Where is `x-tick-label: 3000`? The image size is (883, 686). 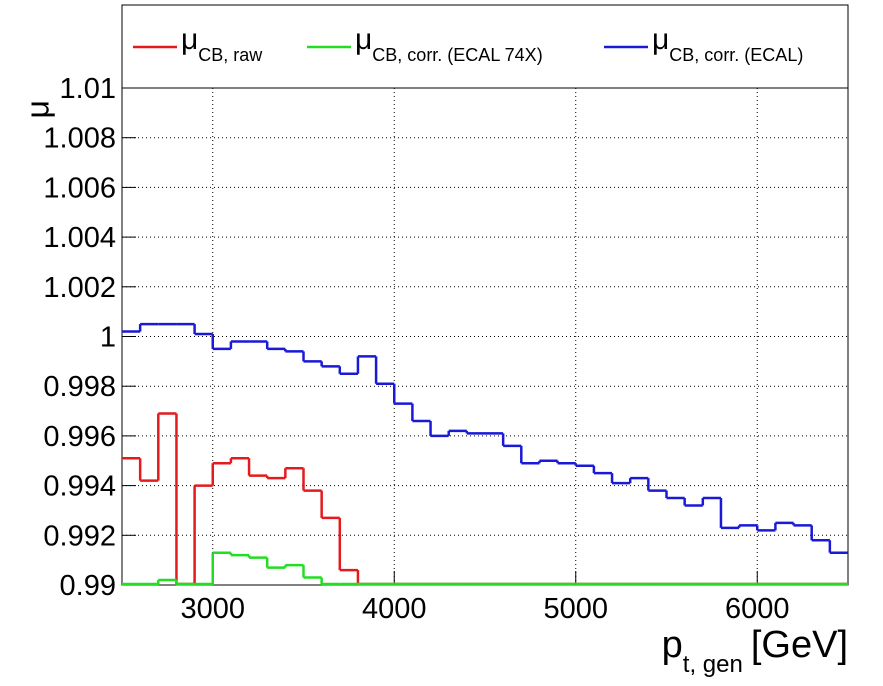 x-tick-label: 3000 is located at coordinates (212, 609).